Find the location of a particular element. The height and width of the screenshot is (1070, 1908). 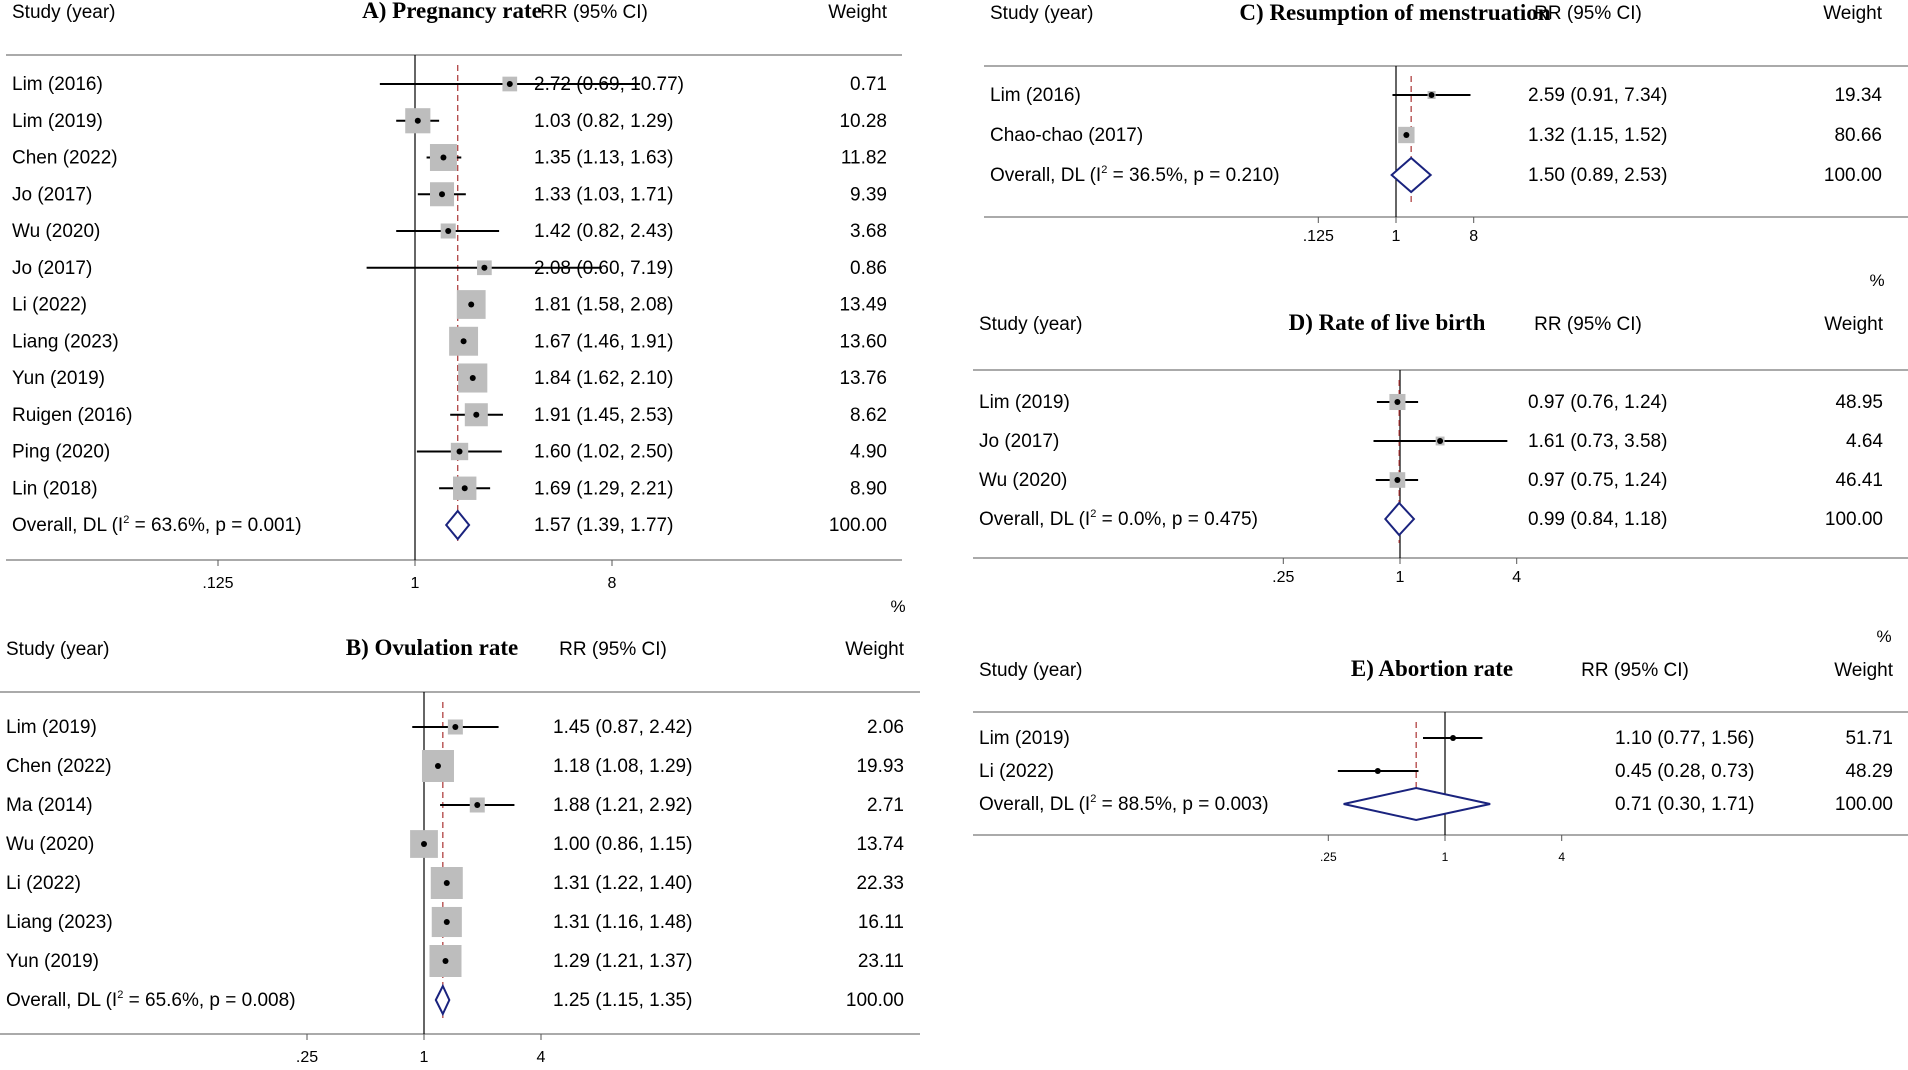

rr-ci-text: 1.42 (0.82, 2.43) is located at coordinates (603, 231).